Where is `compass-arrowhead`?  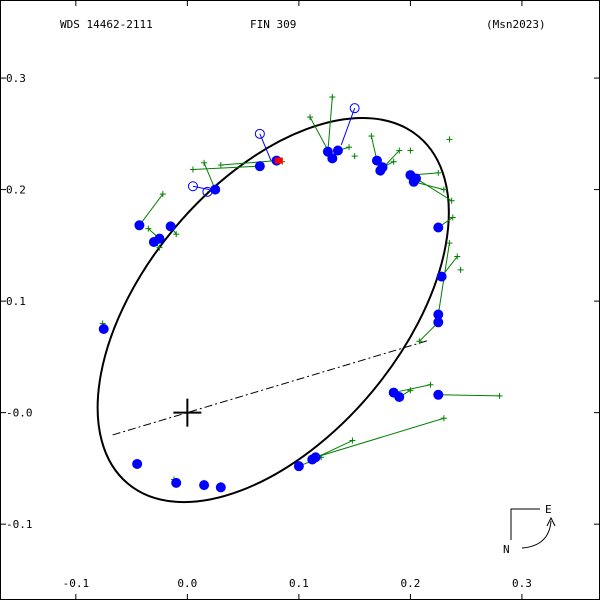 compass-arrowhead is located at coordinates (551, 521).